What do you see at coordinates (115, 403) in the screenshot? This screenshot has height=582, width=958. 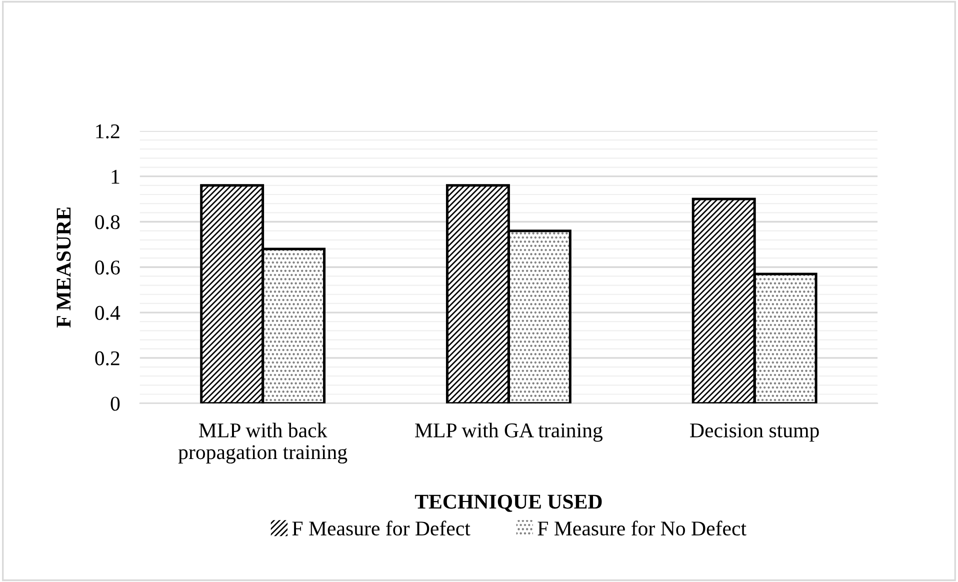 I see `y-tick-label: 0` at bounding box center [115, 403].